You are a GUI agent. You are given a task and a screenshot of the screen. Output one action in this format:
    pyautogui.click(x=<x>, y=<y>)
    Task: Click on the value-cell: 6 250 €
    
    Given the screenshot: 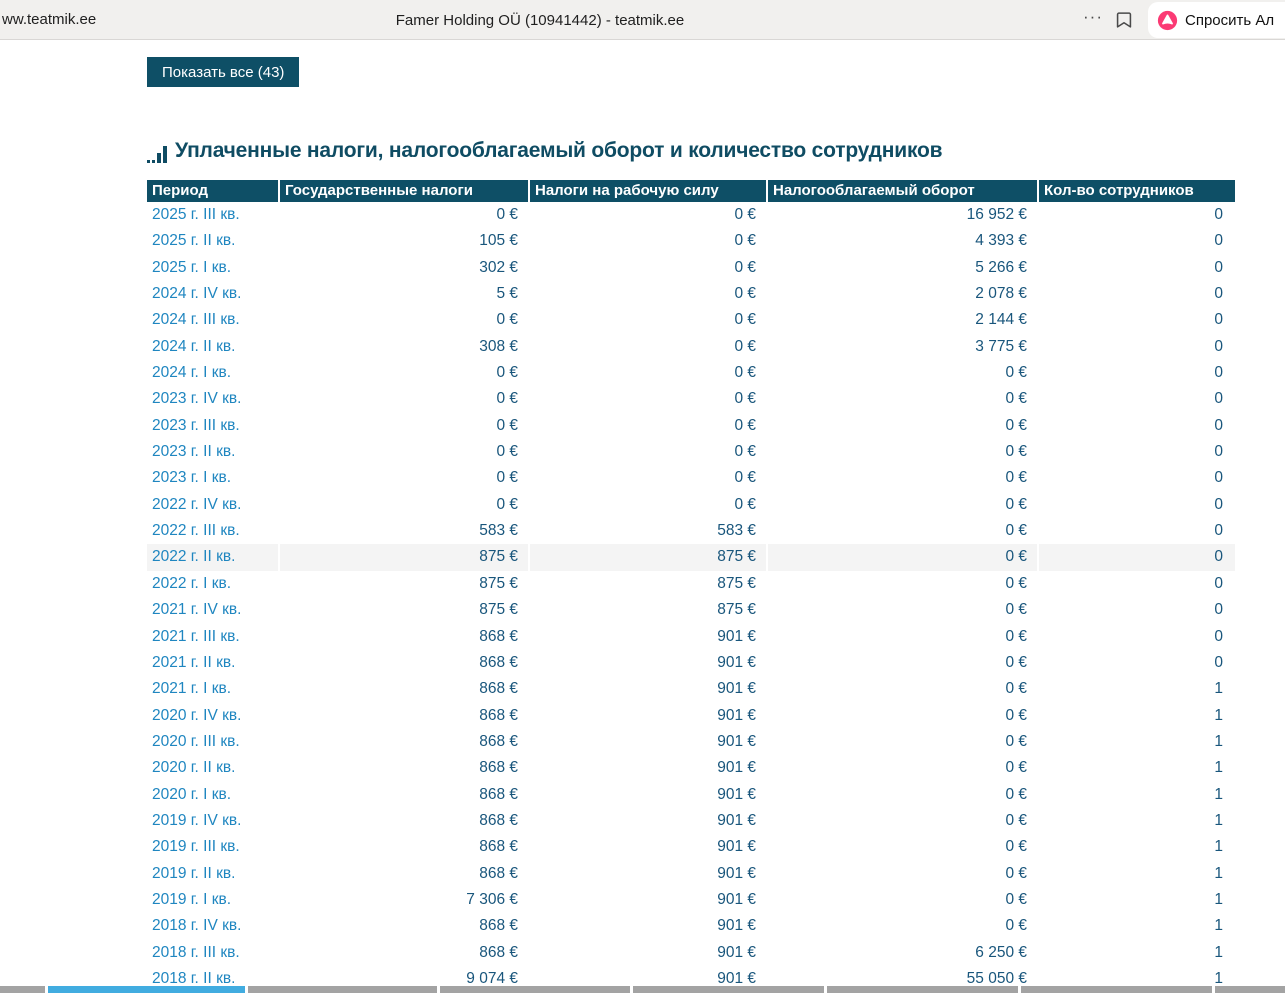 What is the action you would take?
    pyautogui.click(x=1001, y=952)
    